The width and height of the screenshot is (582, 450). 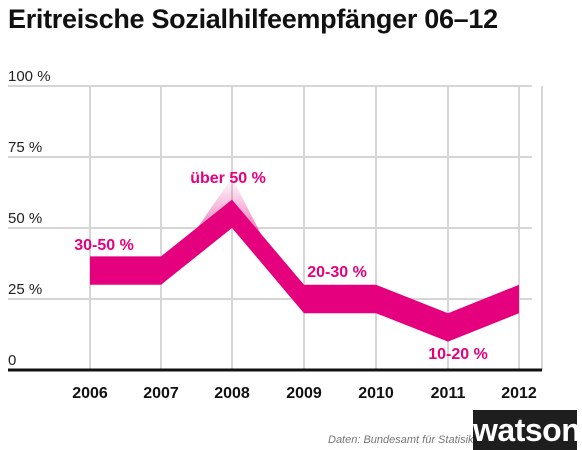 I want to click on y-tick-label: 25 %, so click(x=25, y=289).